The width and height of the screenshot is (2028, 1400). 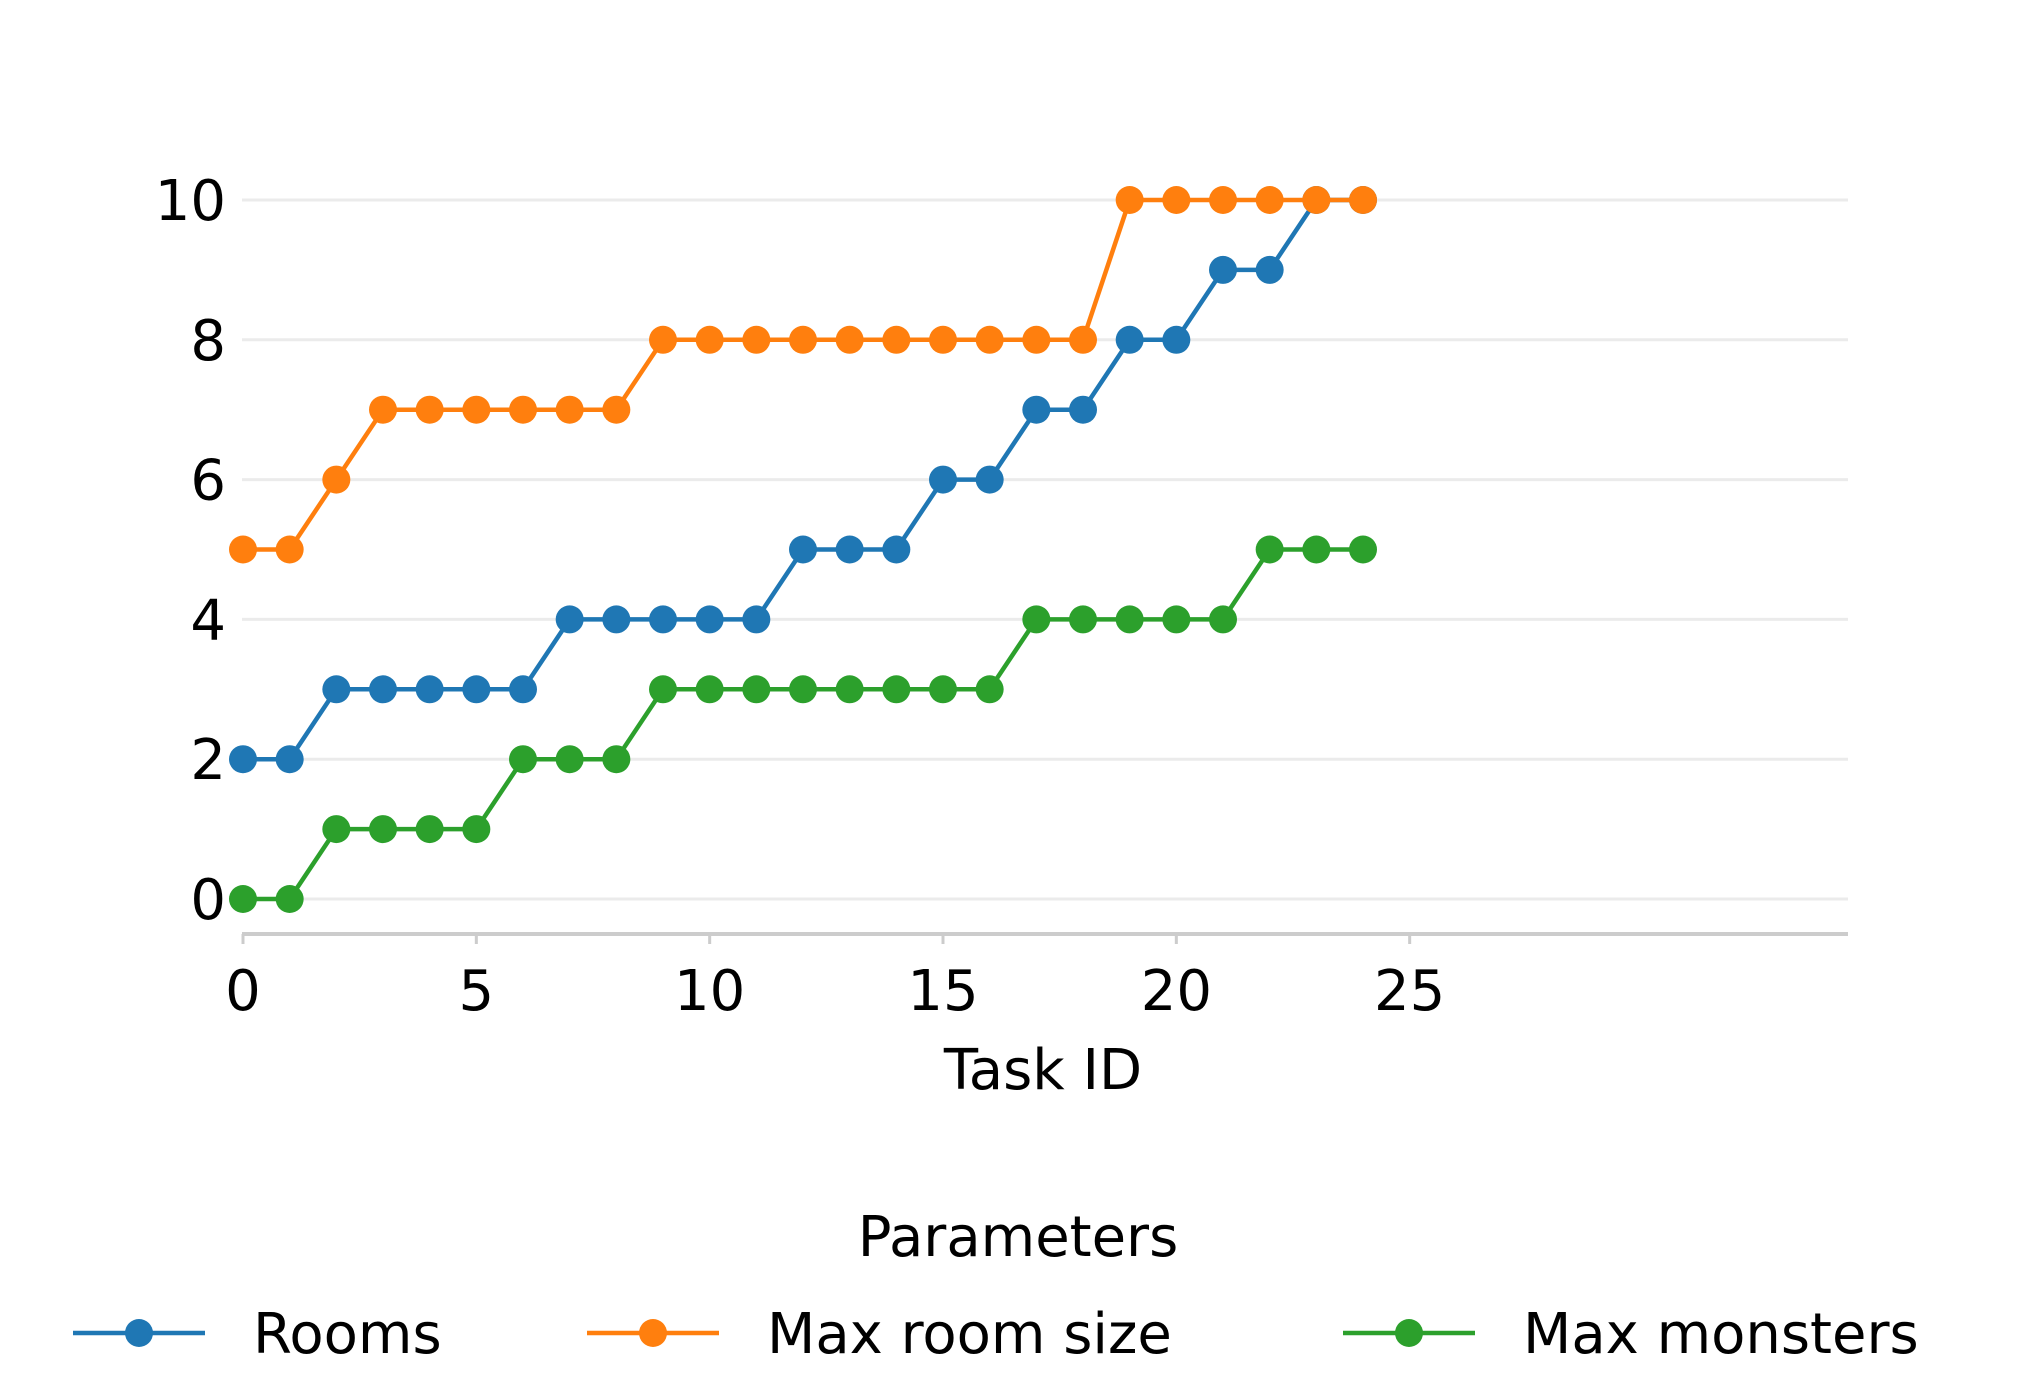 I want to click on series-line-max-room-size, so click(x=803, y=374).